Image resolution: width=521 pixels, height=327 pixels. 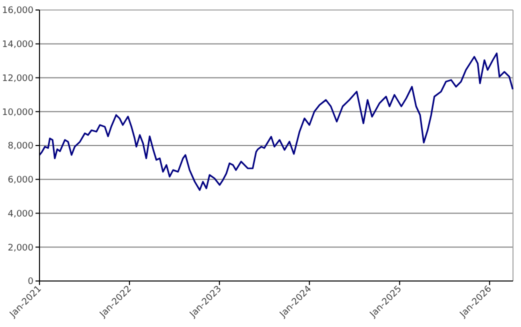 What do you see at coordinates (21, 181) in the screenshot?
I see `y-tick-label: 6,000` at bounding box center [21, 181].